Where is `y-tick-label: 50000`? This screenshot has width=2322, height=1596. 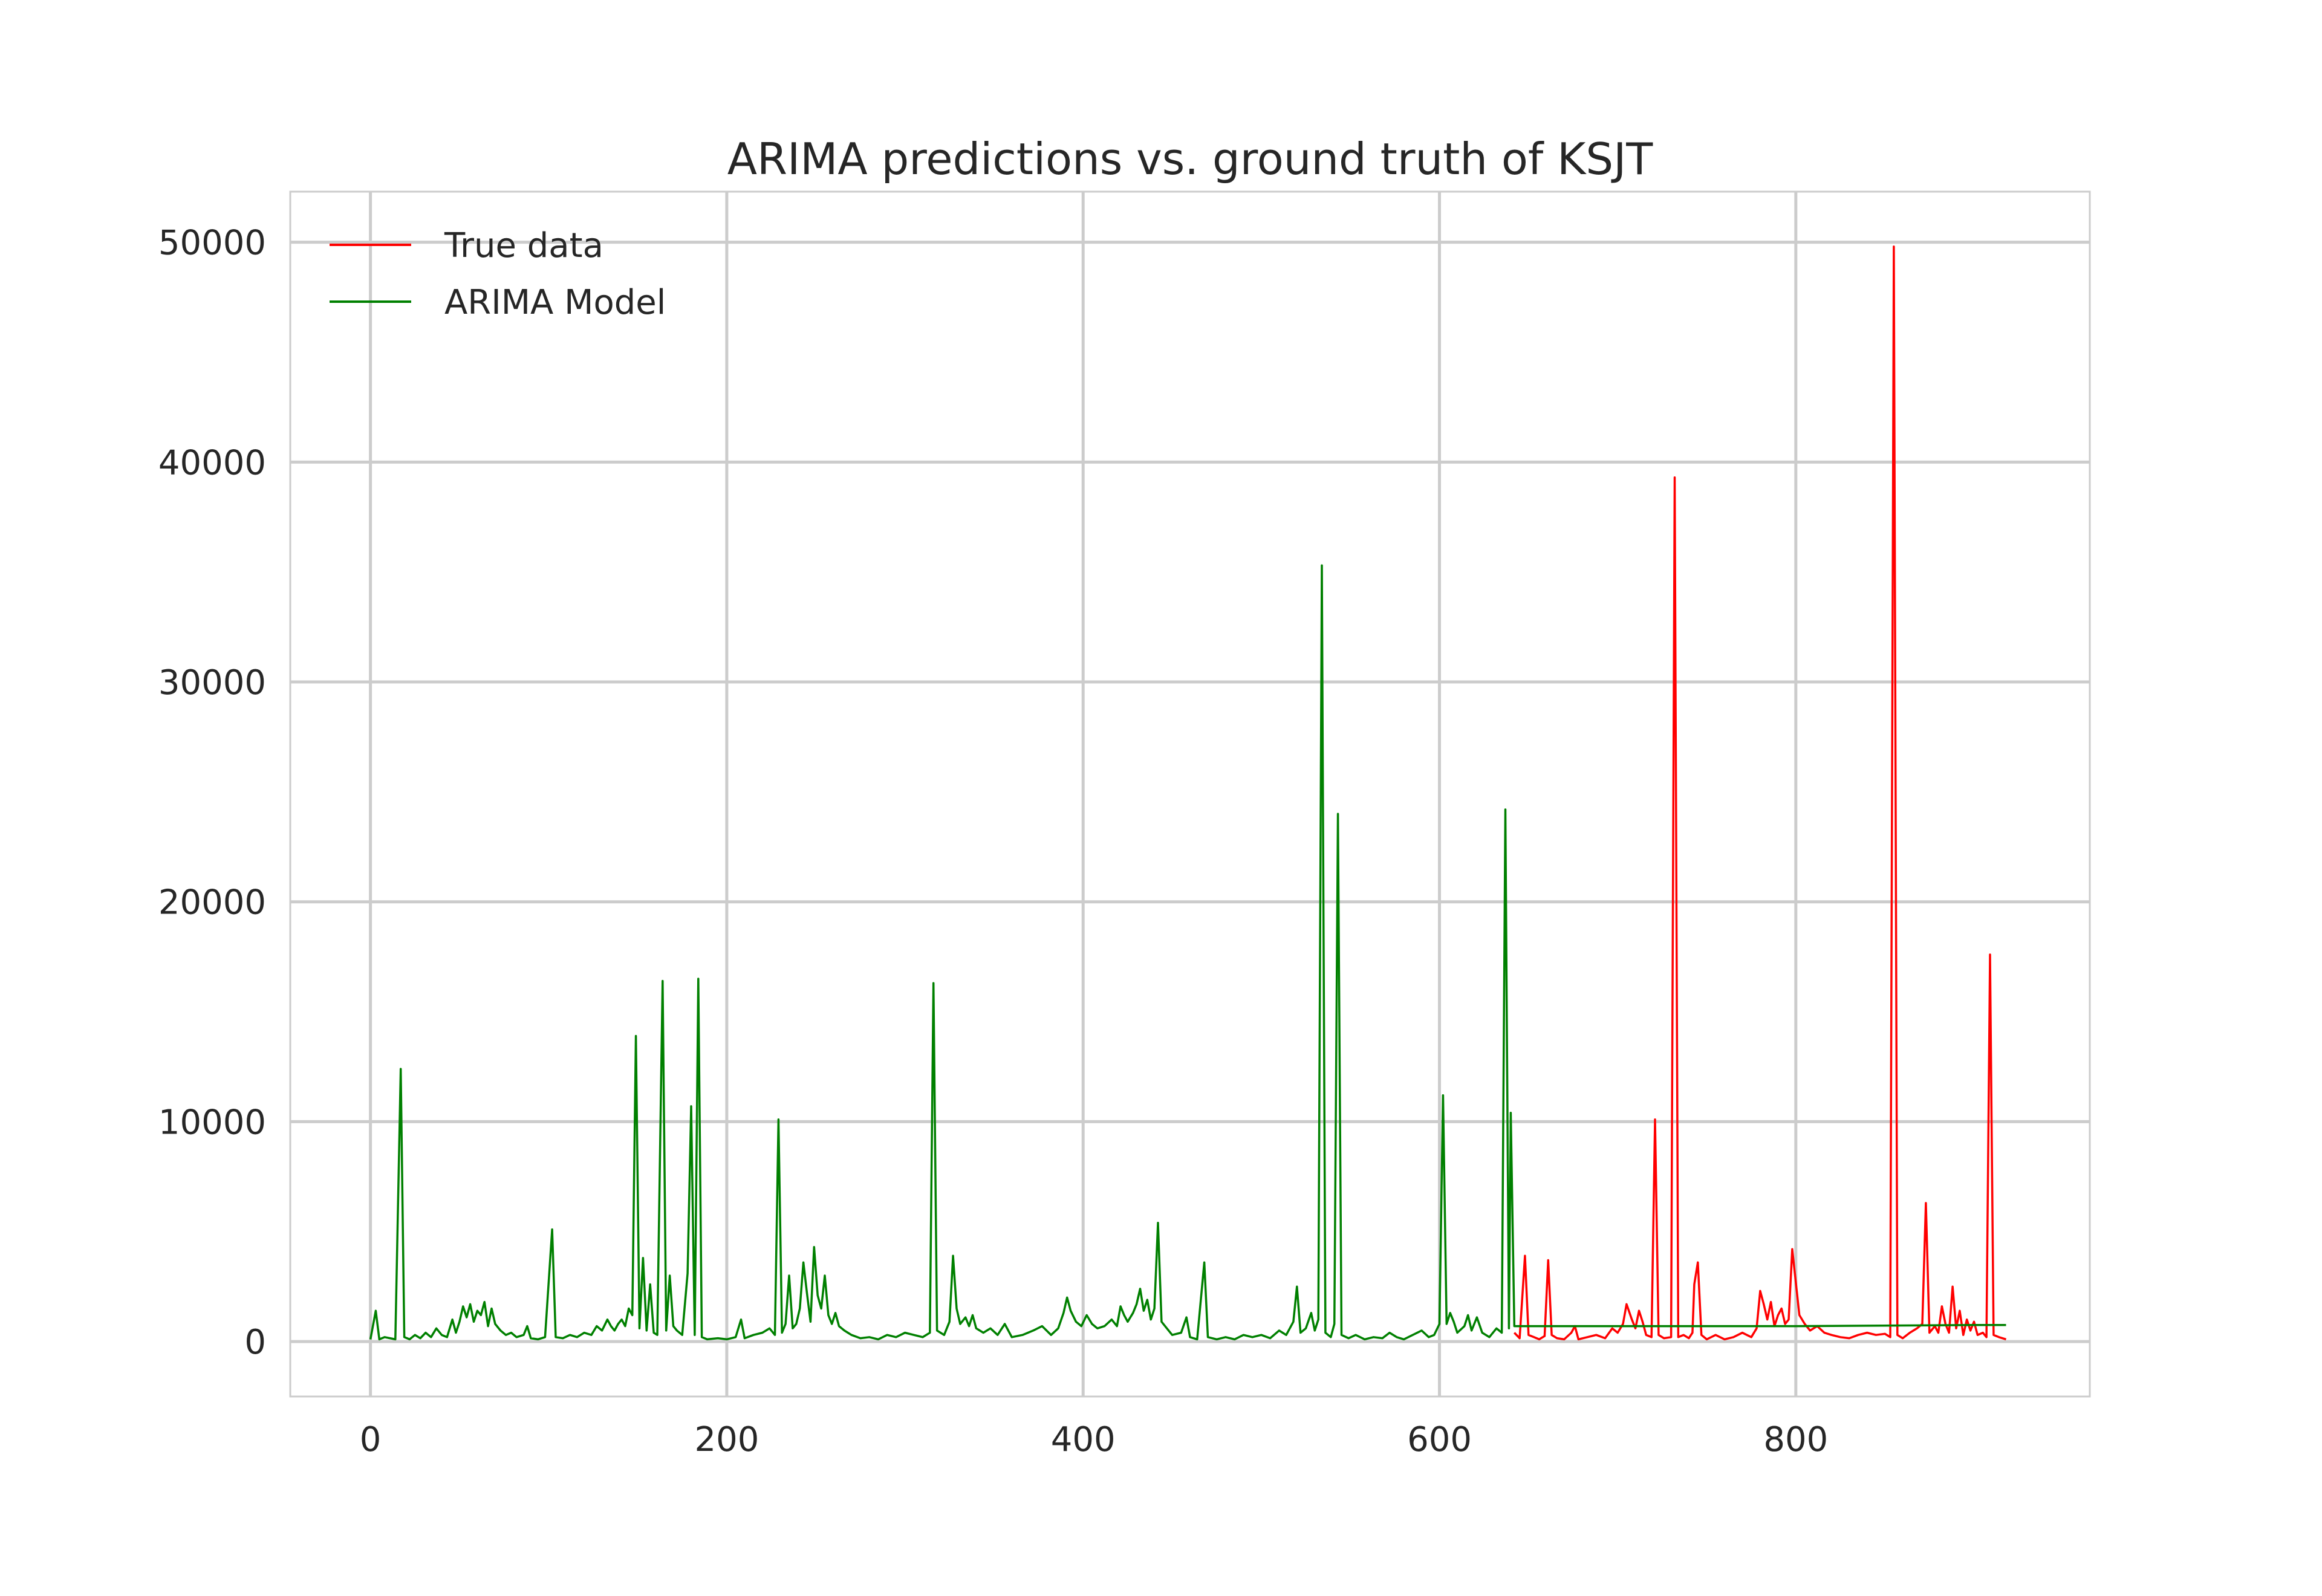
y-tick-label: 50000 is located at coordinates (212, 243).